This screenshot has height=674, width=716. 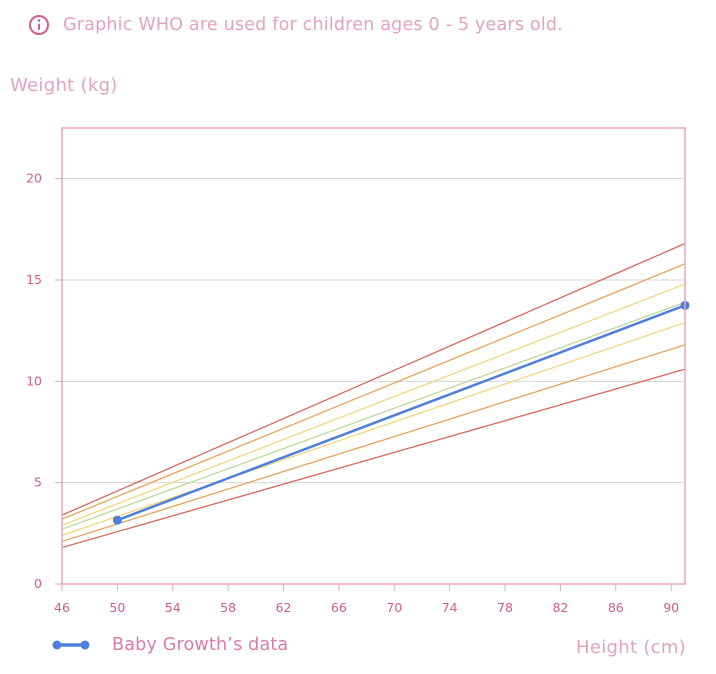 I want to click on x-tick-label: 74, so click(x=450, y=607).